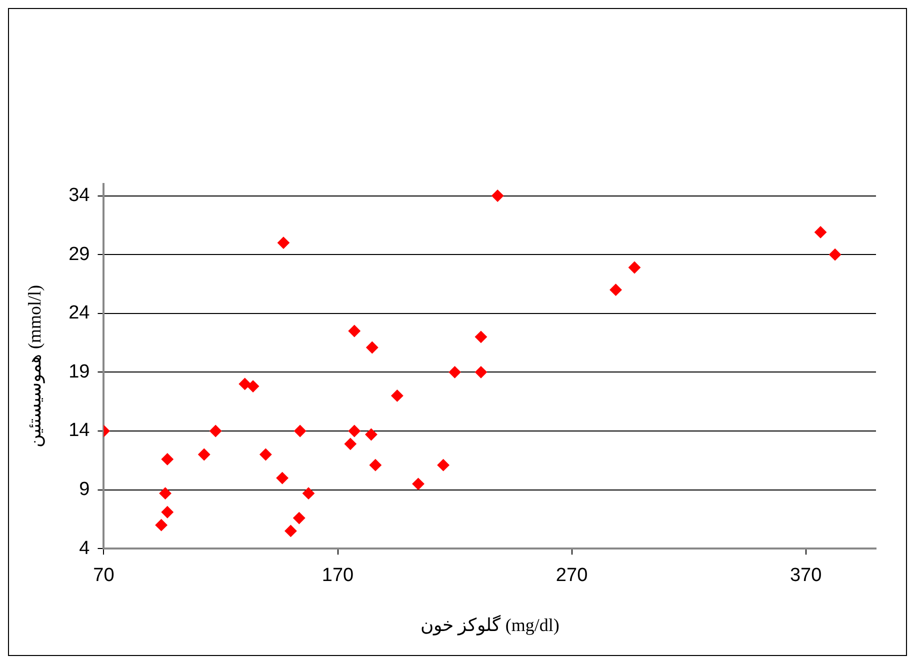 This screenshot has height=664, width=915. Describe the element at coordinates (84, 548) in the screenshot. I see `y-tick-label: 4` at that location.